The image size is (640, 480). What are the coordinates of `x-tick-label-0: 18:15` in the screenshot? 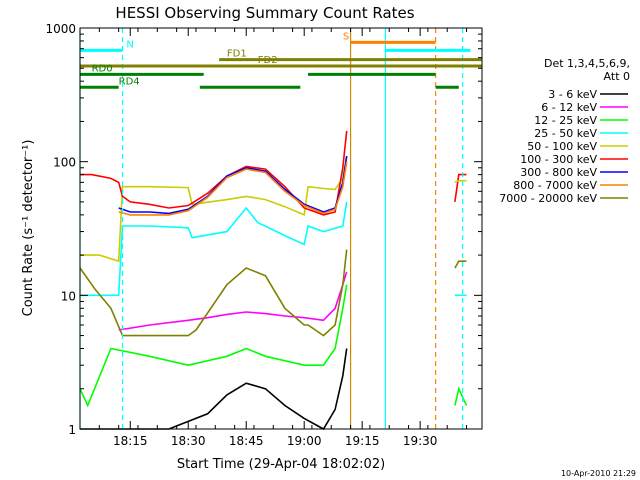 It's located at (130, 441).